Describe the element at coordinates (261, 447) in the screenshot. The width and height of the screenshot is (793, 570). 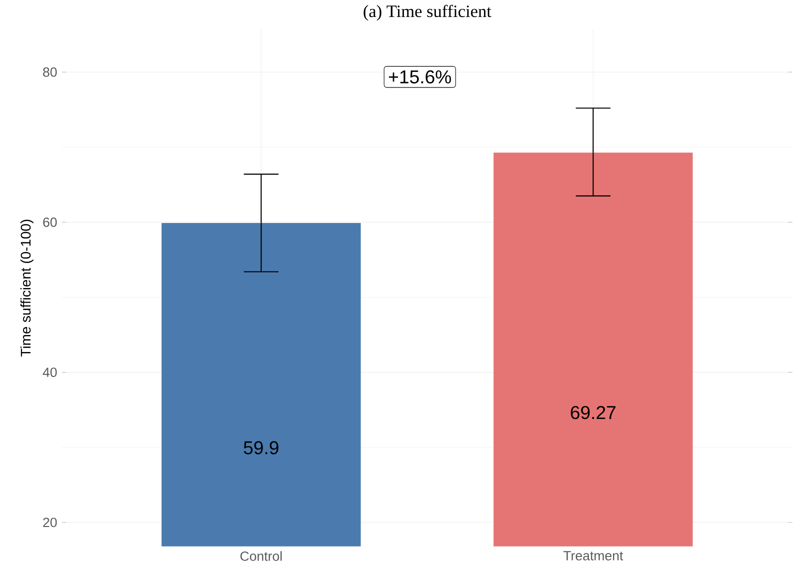
I see `data-label: 59.9` at that location.